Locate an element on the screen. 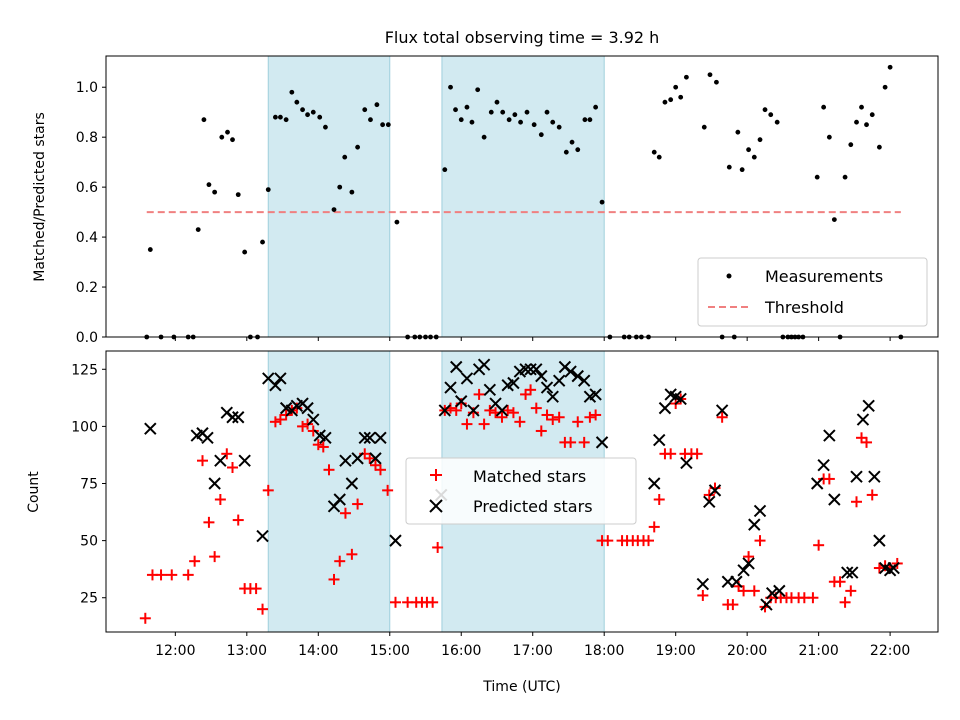  observing-windows-top is located at coordinates (436, 196).